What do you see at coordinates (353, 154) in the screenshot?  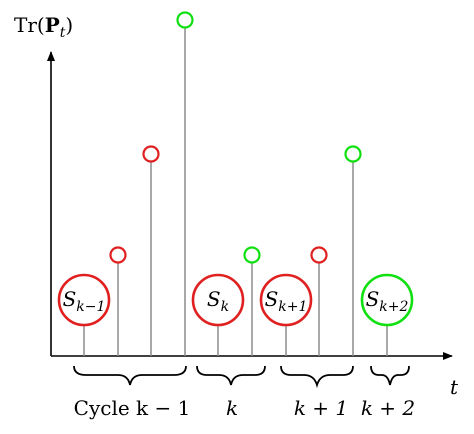 I see `marker-m6` at bounding box center [353, 154].